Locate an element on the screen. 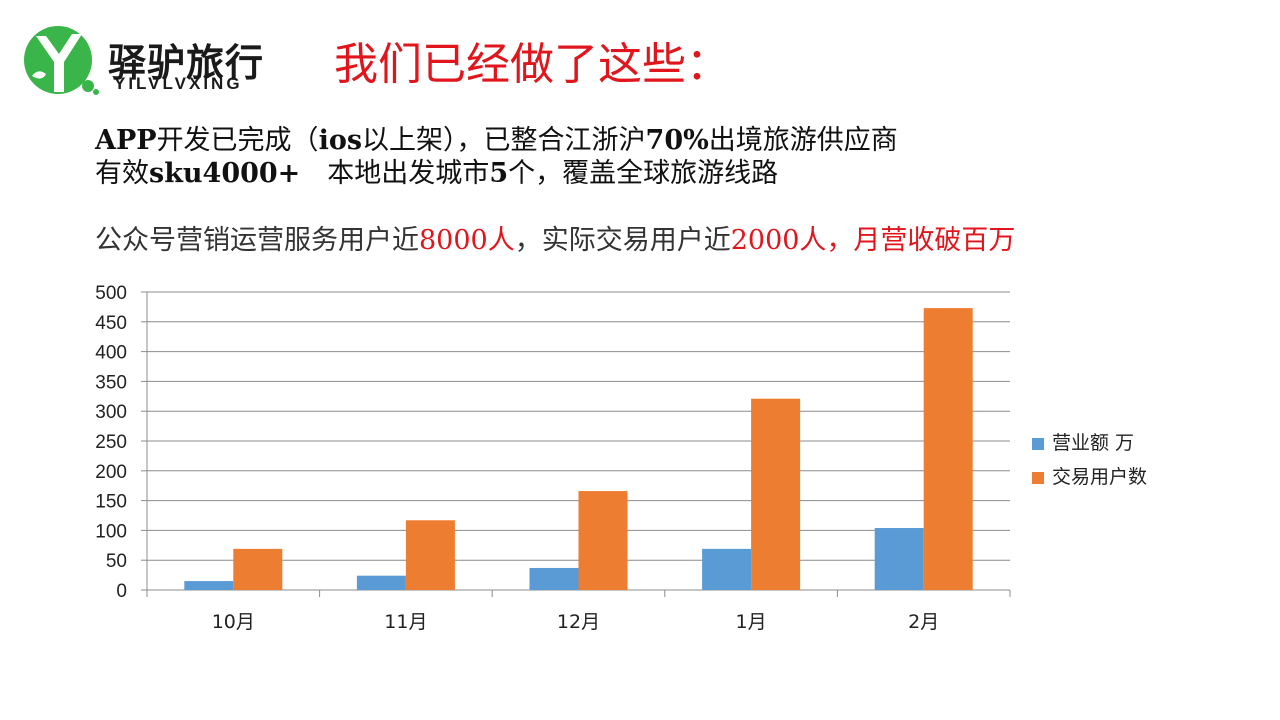 Image resolution: width=1280 pixels, height=720 pixels. text-actual-users: ，实际交易用户近 is located at coordinates (622, 240).